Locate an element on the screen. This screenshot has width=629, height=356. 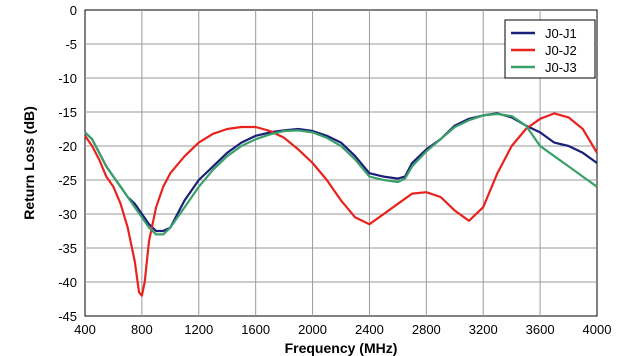
x-tick-label: 2800 is located at coordinates (426, 329).